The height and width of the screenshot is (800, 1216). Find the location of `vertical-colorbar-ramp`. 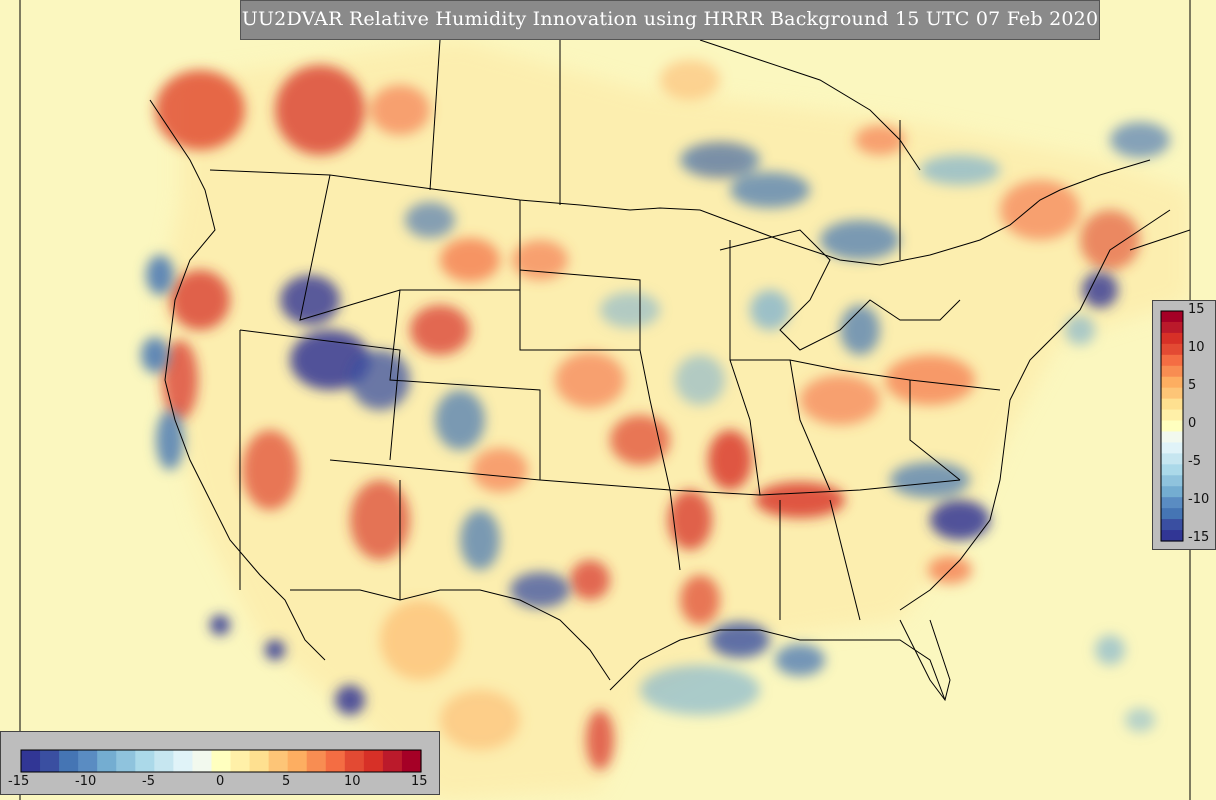

vertical-colorbar-ramp is located at coordinates (1172, 426).